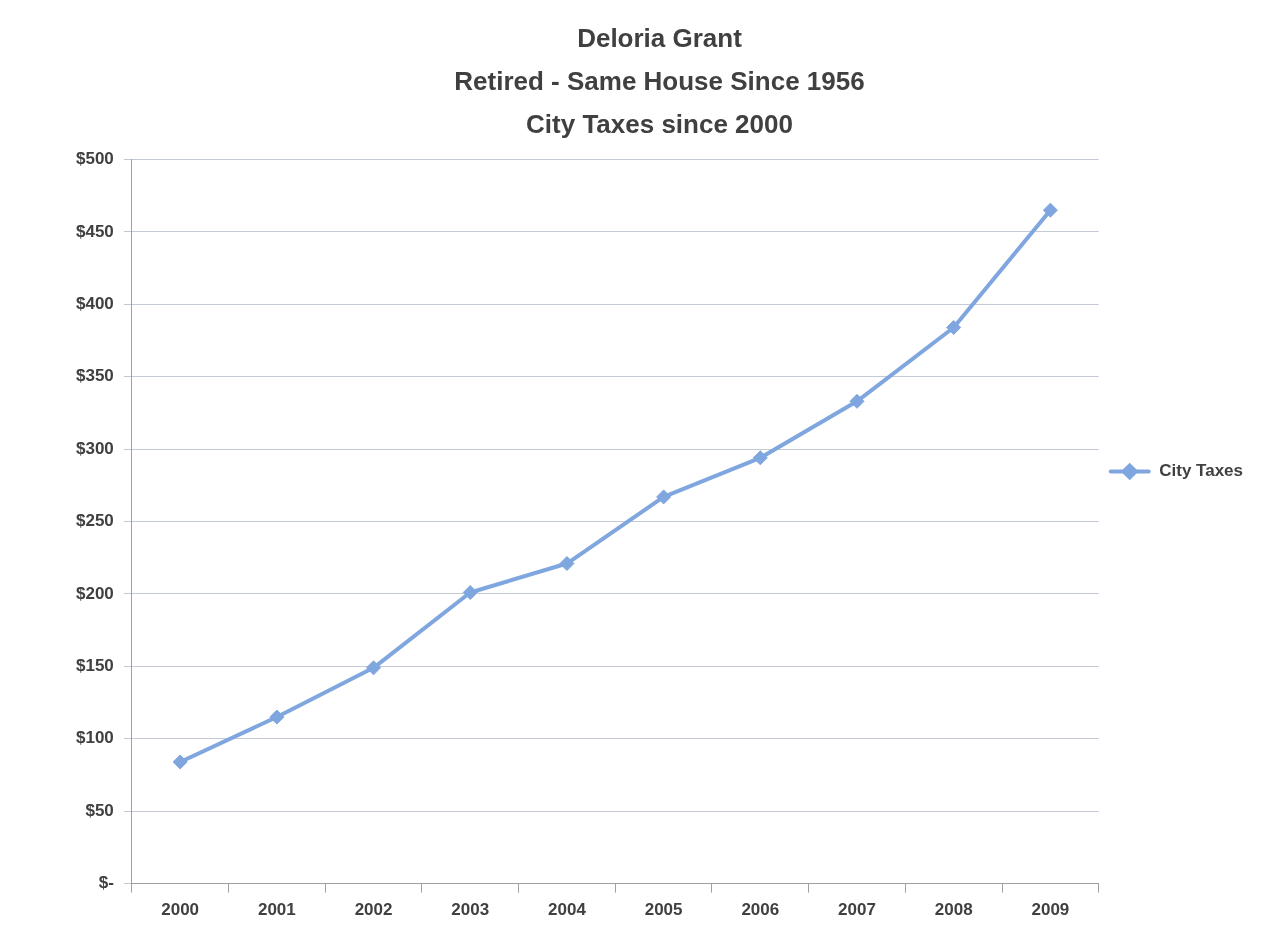 The image size is (1261, 939). Describe the element at coordinates (760, 910) in the screenshot. I see `x-tick-label: 2006` at that location.